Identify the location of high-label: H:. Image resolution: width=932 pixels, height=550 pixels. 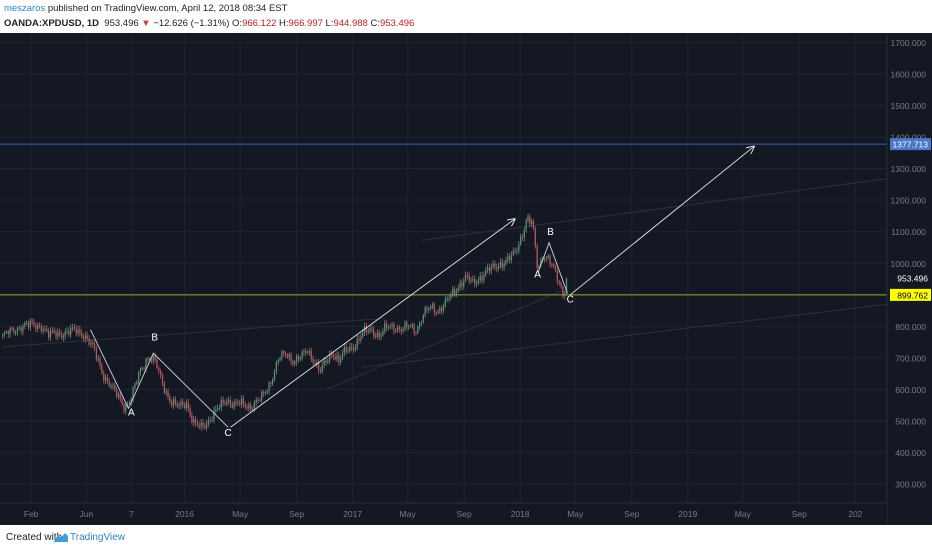
(284, 23).